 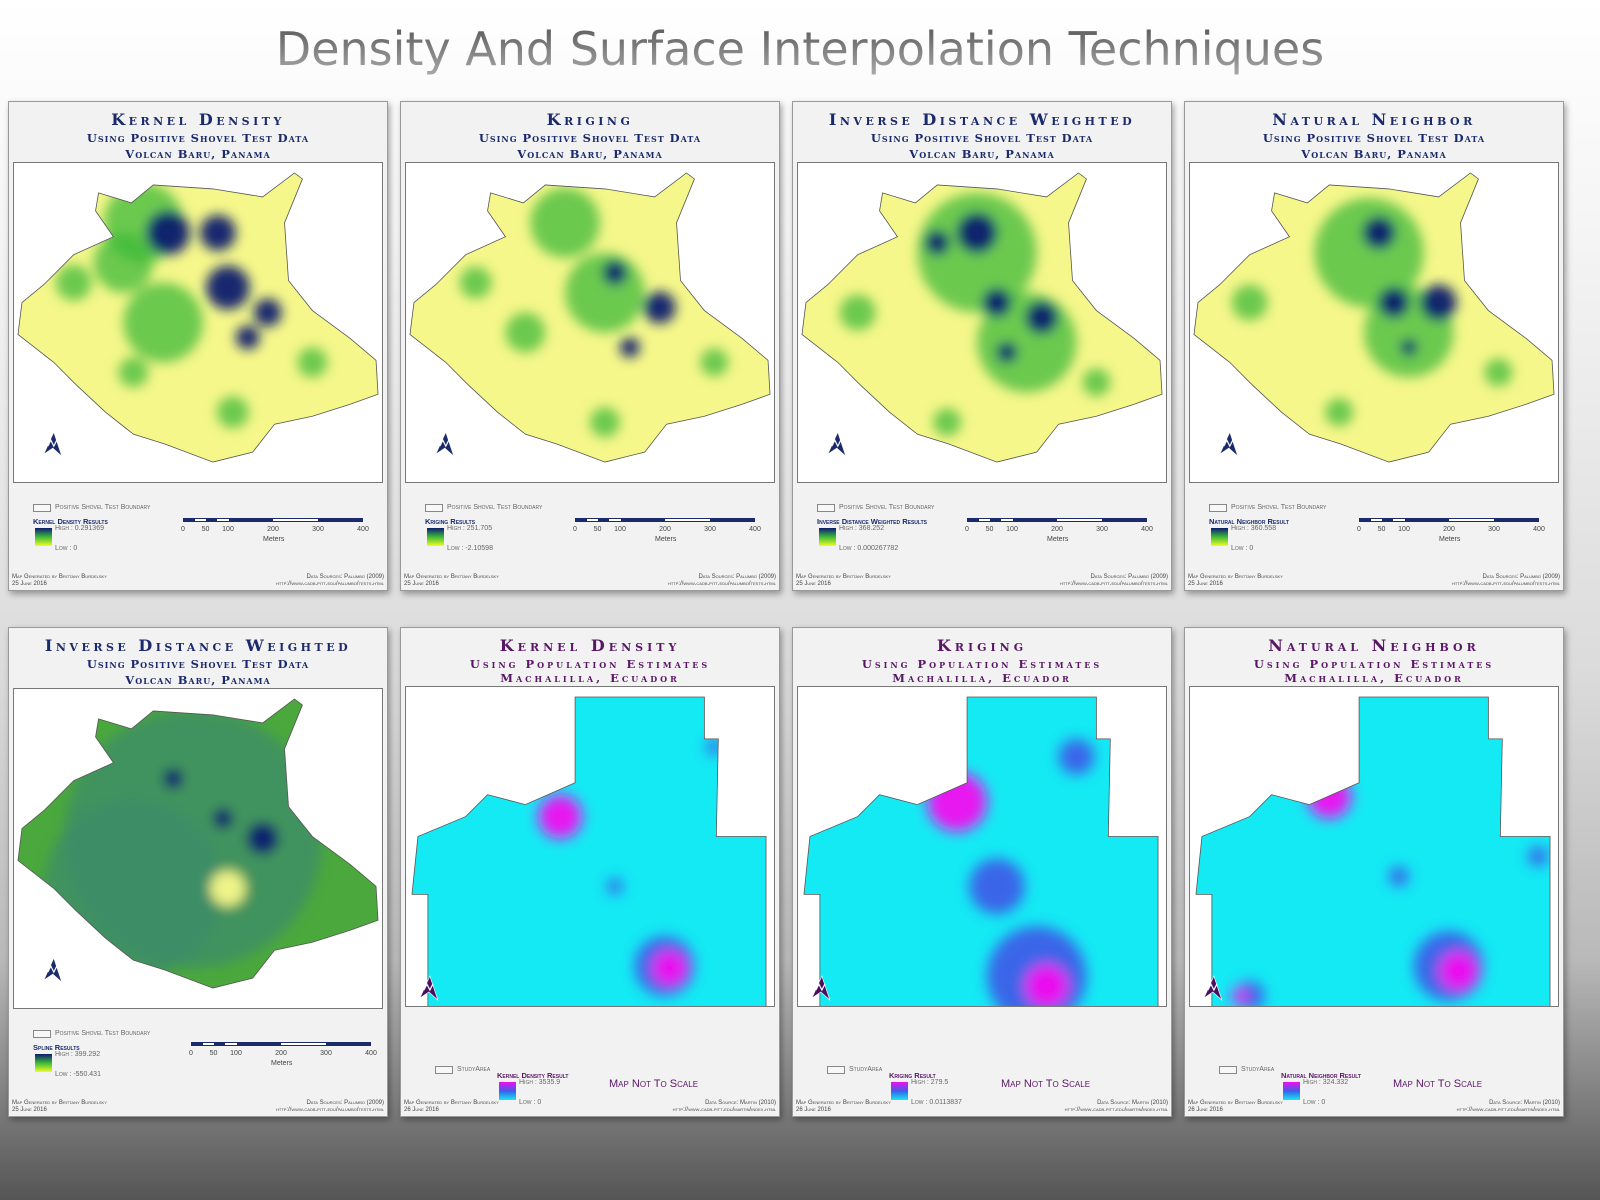 What do you see at coordinates (590, 154) in the screenshot?
I see `map-location: Volcan Baru, Panama` at bounding box center [590, 154].